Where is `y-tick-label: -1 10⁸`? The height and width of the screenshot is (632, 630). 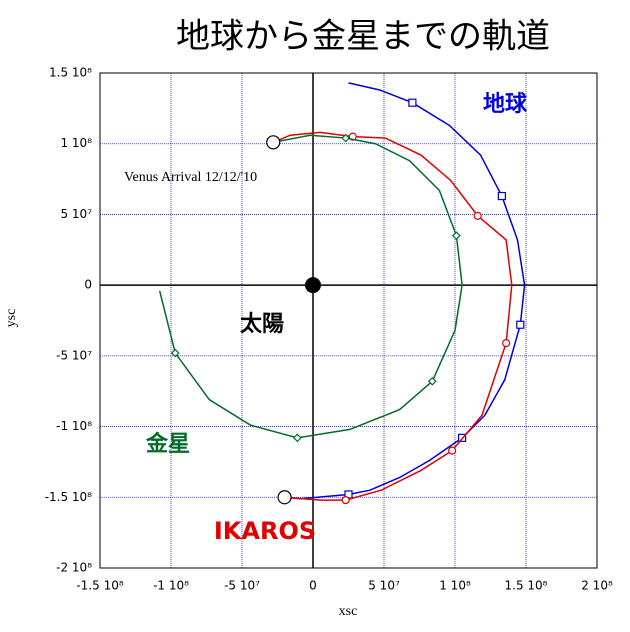
y-tick-label: -1 10⁸ is located at coordinates (74, 426).